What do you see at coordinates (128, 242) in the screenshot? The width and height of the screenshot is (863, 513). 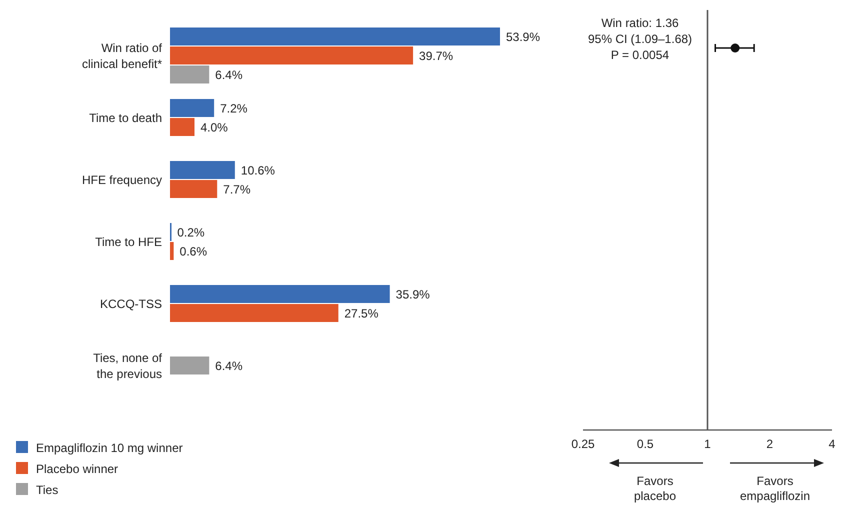 I see `y-tick-label: Time to HFE` at bounding box center [128, 242].